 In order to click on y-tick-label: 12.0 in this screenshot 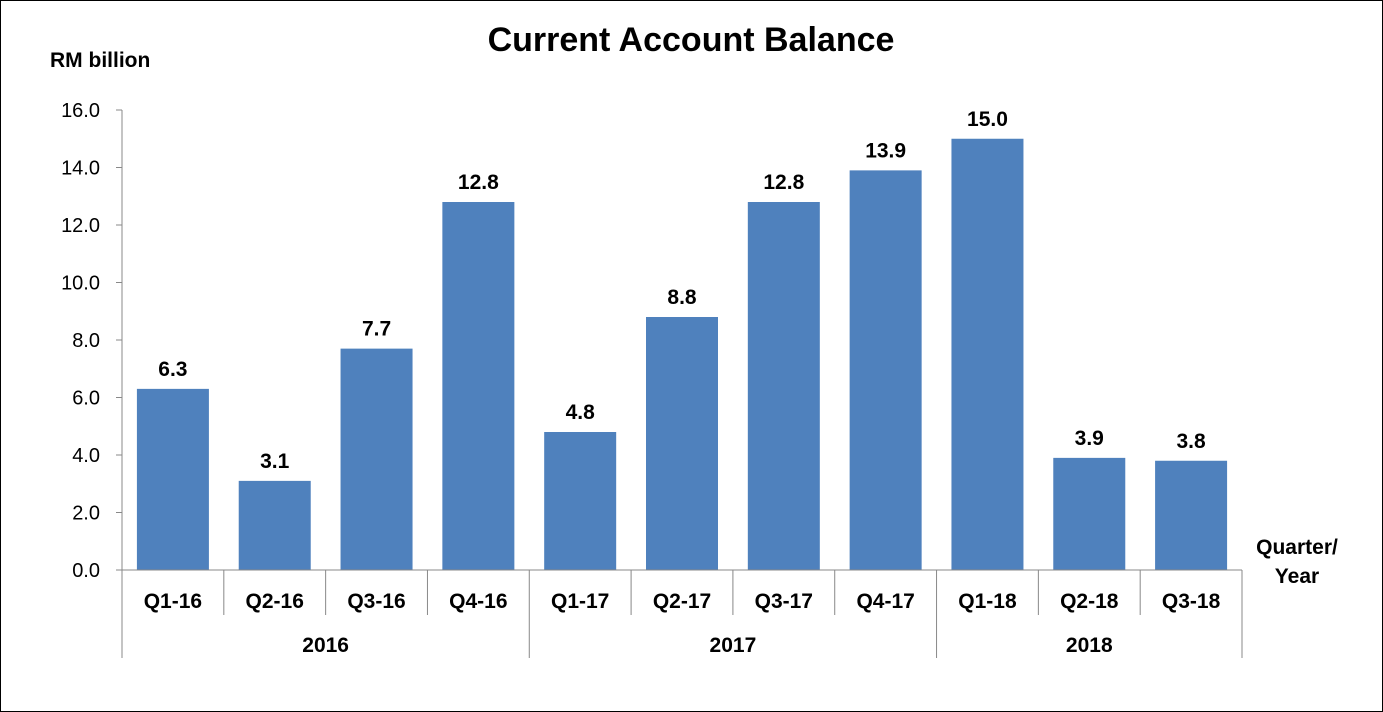, I will do `click(80, 226)`.